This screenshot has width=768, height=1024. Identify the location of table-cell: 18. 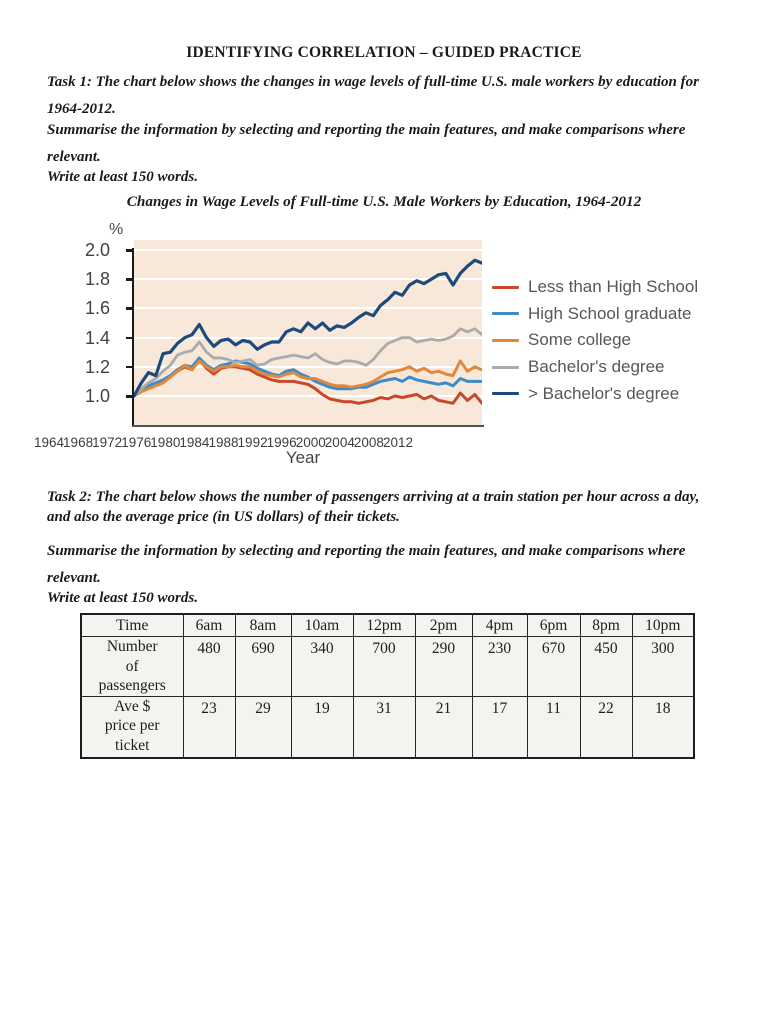
(663, 727).